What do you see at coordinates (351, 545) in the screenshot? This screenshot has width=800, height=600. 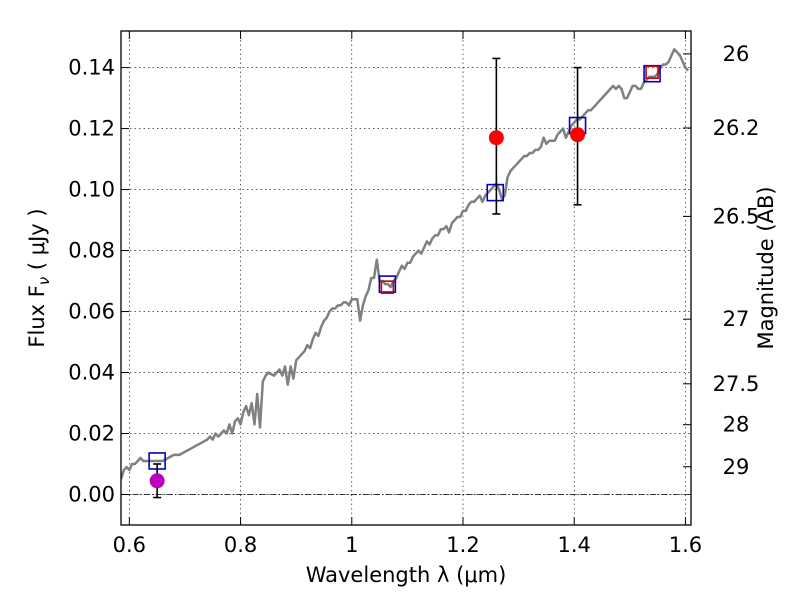 I see `x-tick-label: 1` at bounding box center [351, 545].